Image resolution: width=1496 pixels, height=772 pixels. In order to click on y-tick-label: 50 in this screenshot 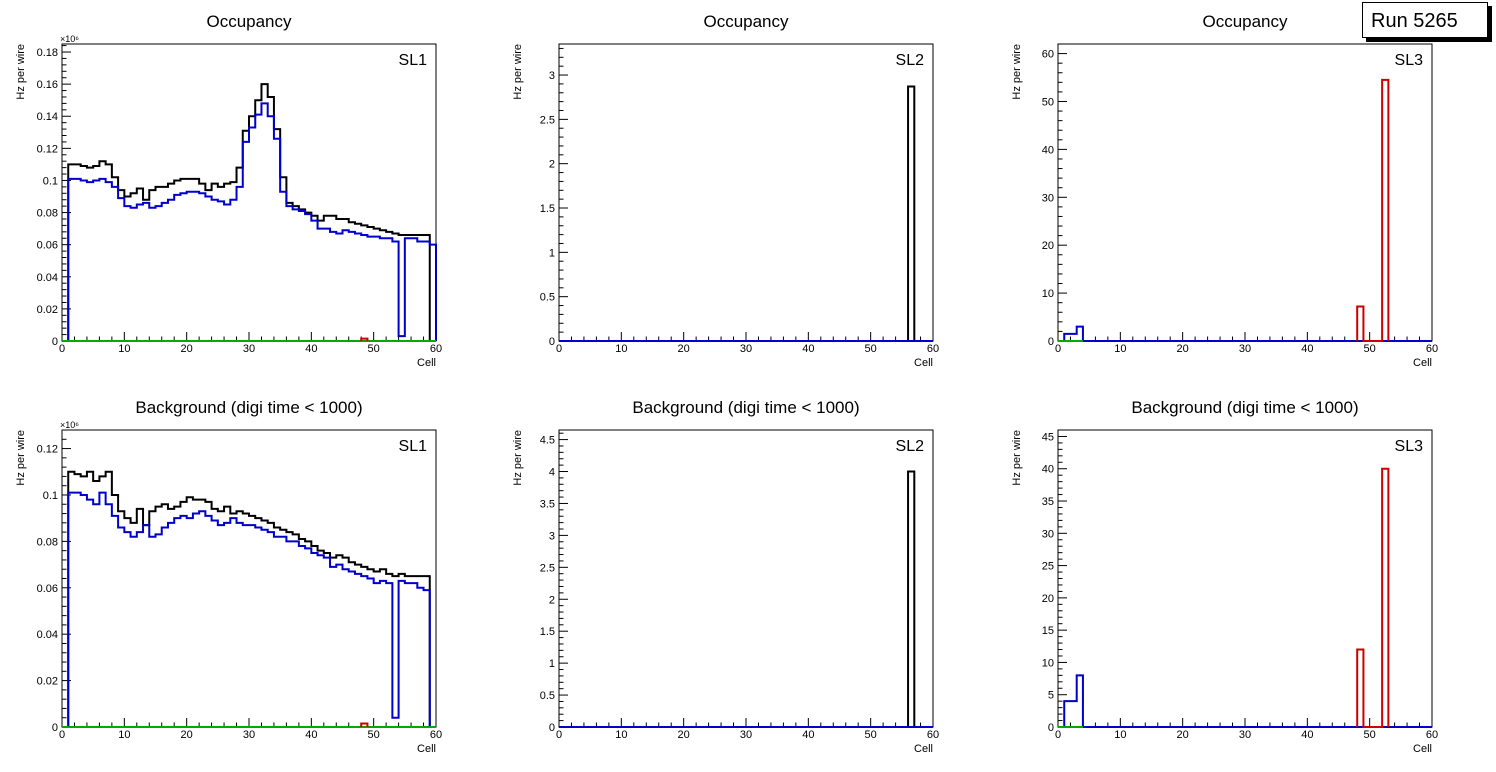, I will do `click(1048, 102)`.